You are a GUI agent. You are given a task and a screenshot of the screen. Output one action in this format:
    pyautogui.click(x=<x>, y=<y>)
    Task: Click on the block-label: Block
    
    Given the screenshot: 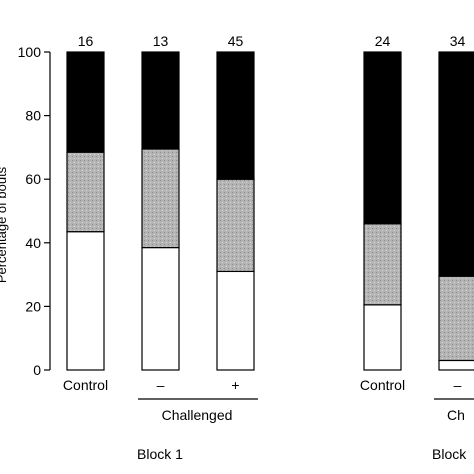 What is the action you would take?
    pyautogui.click(x=449, y=454)
    